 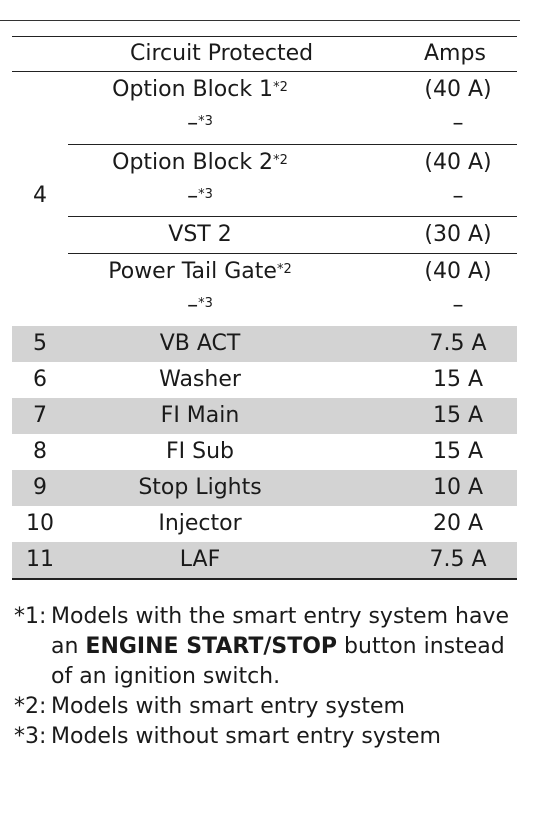 I want to click on fuse-number: 8, so click(x=40, y=451).